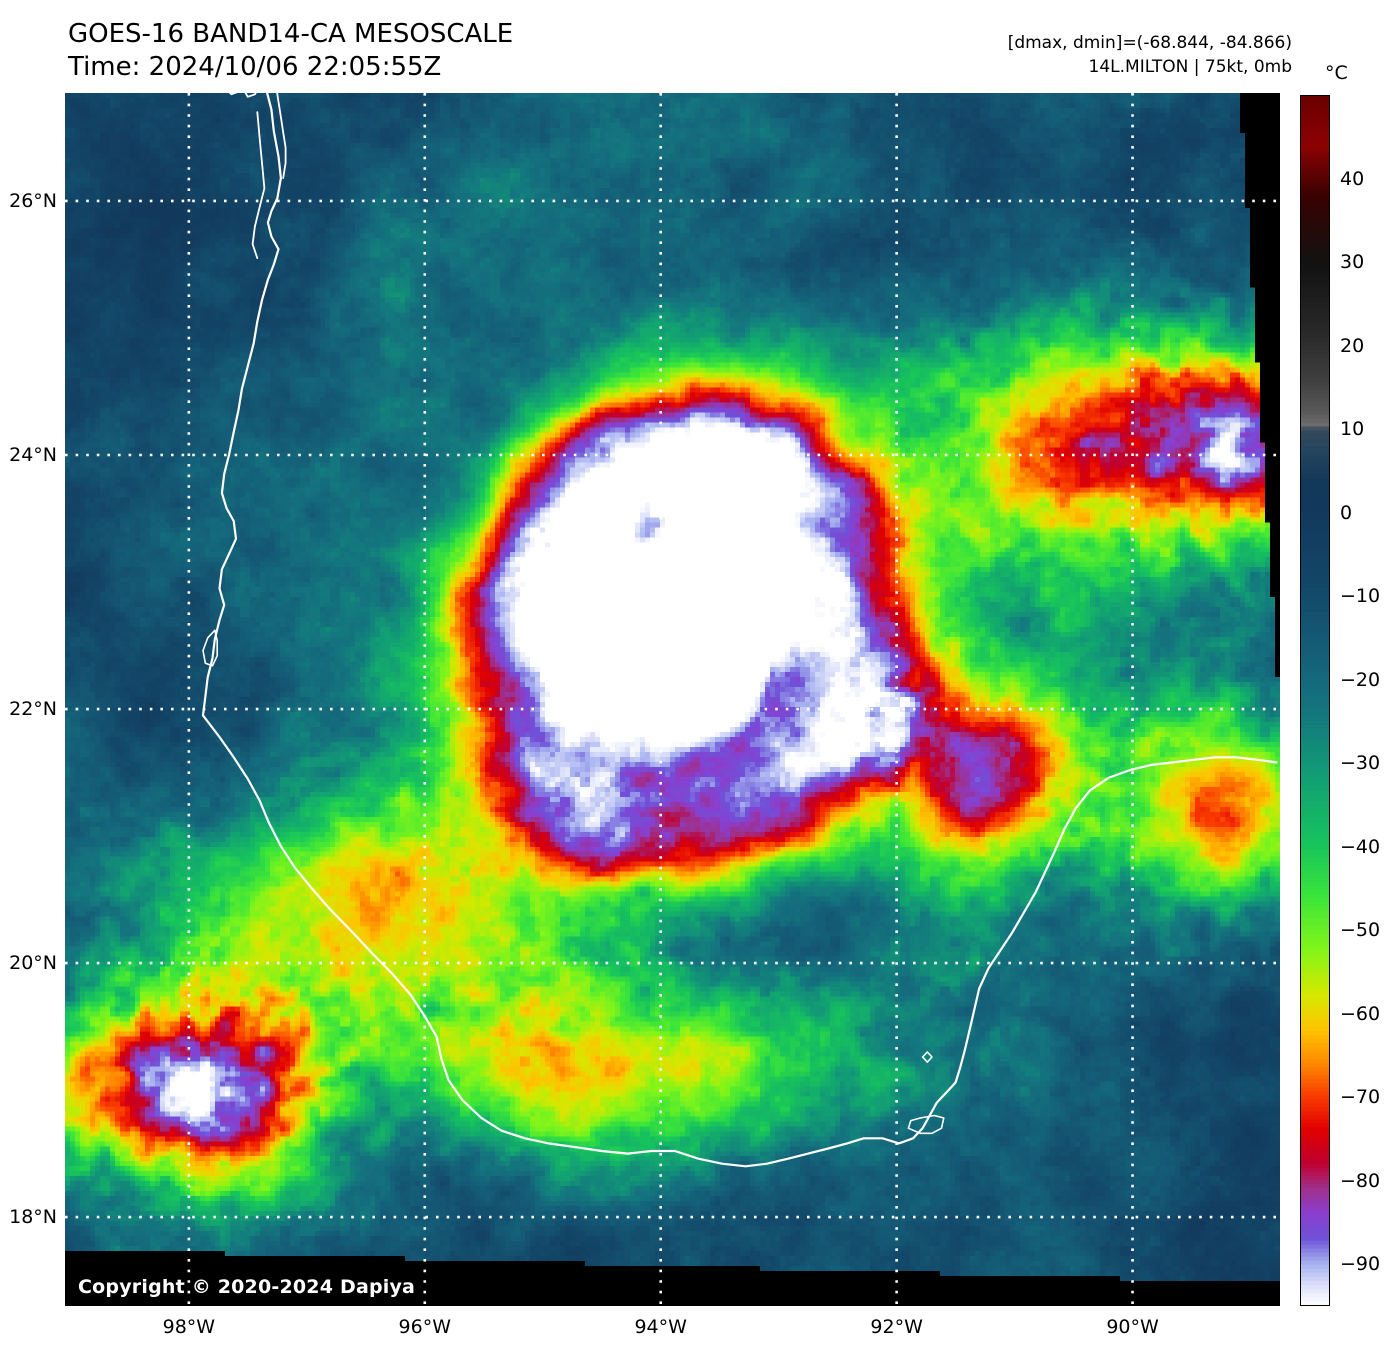 The height and width of the screenshot is (1359, 1390). What do you see at coordinates (33, 963) in the screenshot?
I see `latitude-tick-label: 20°N` at bounding box center [33, 963].